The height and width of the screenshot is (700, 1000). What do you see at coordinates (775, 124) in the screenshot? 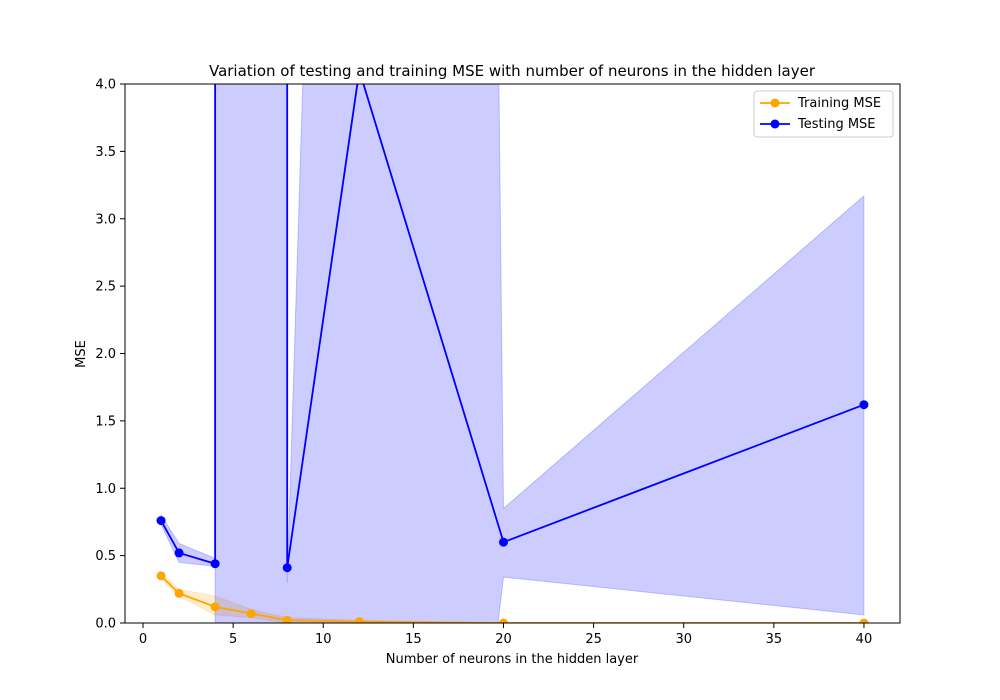
I see `legend-testing-marker` at bounding box center [775, 124].